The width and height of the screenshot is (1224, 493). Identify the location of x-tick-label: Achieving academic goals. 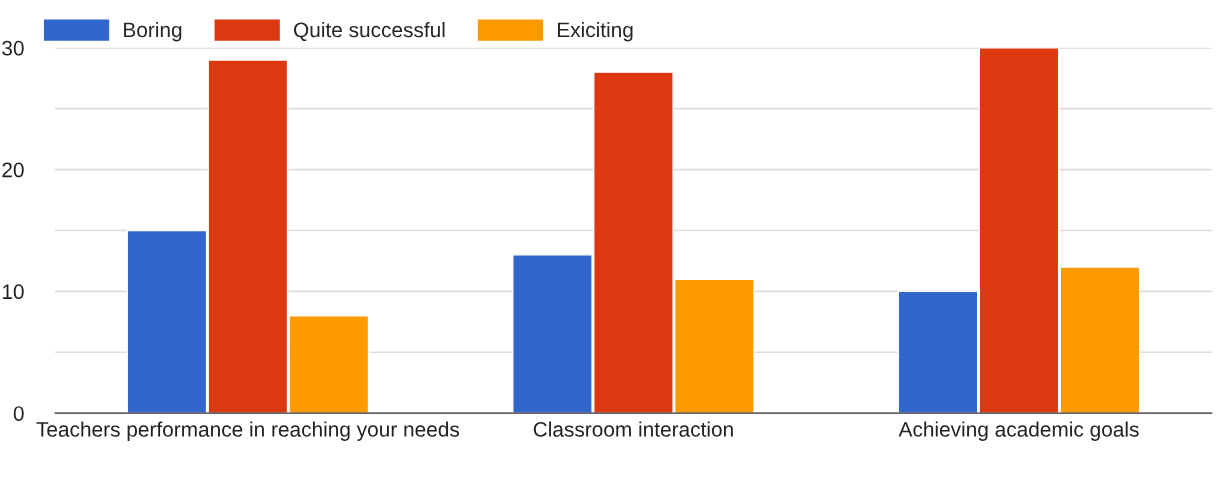
(1018, 431).